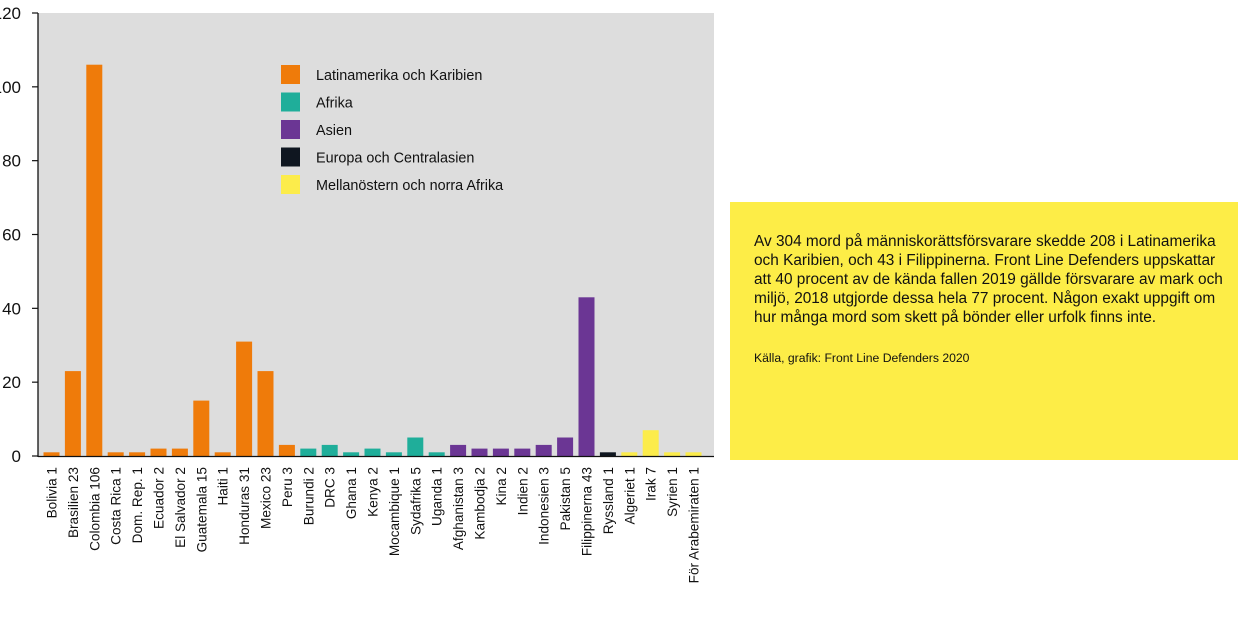  Describe the element at coordinates (137, 505) in the screenshot. I see `x-tick-label: Dom. Rep. 1` at that location.